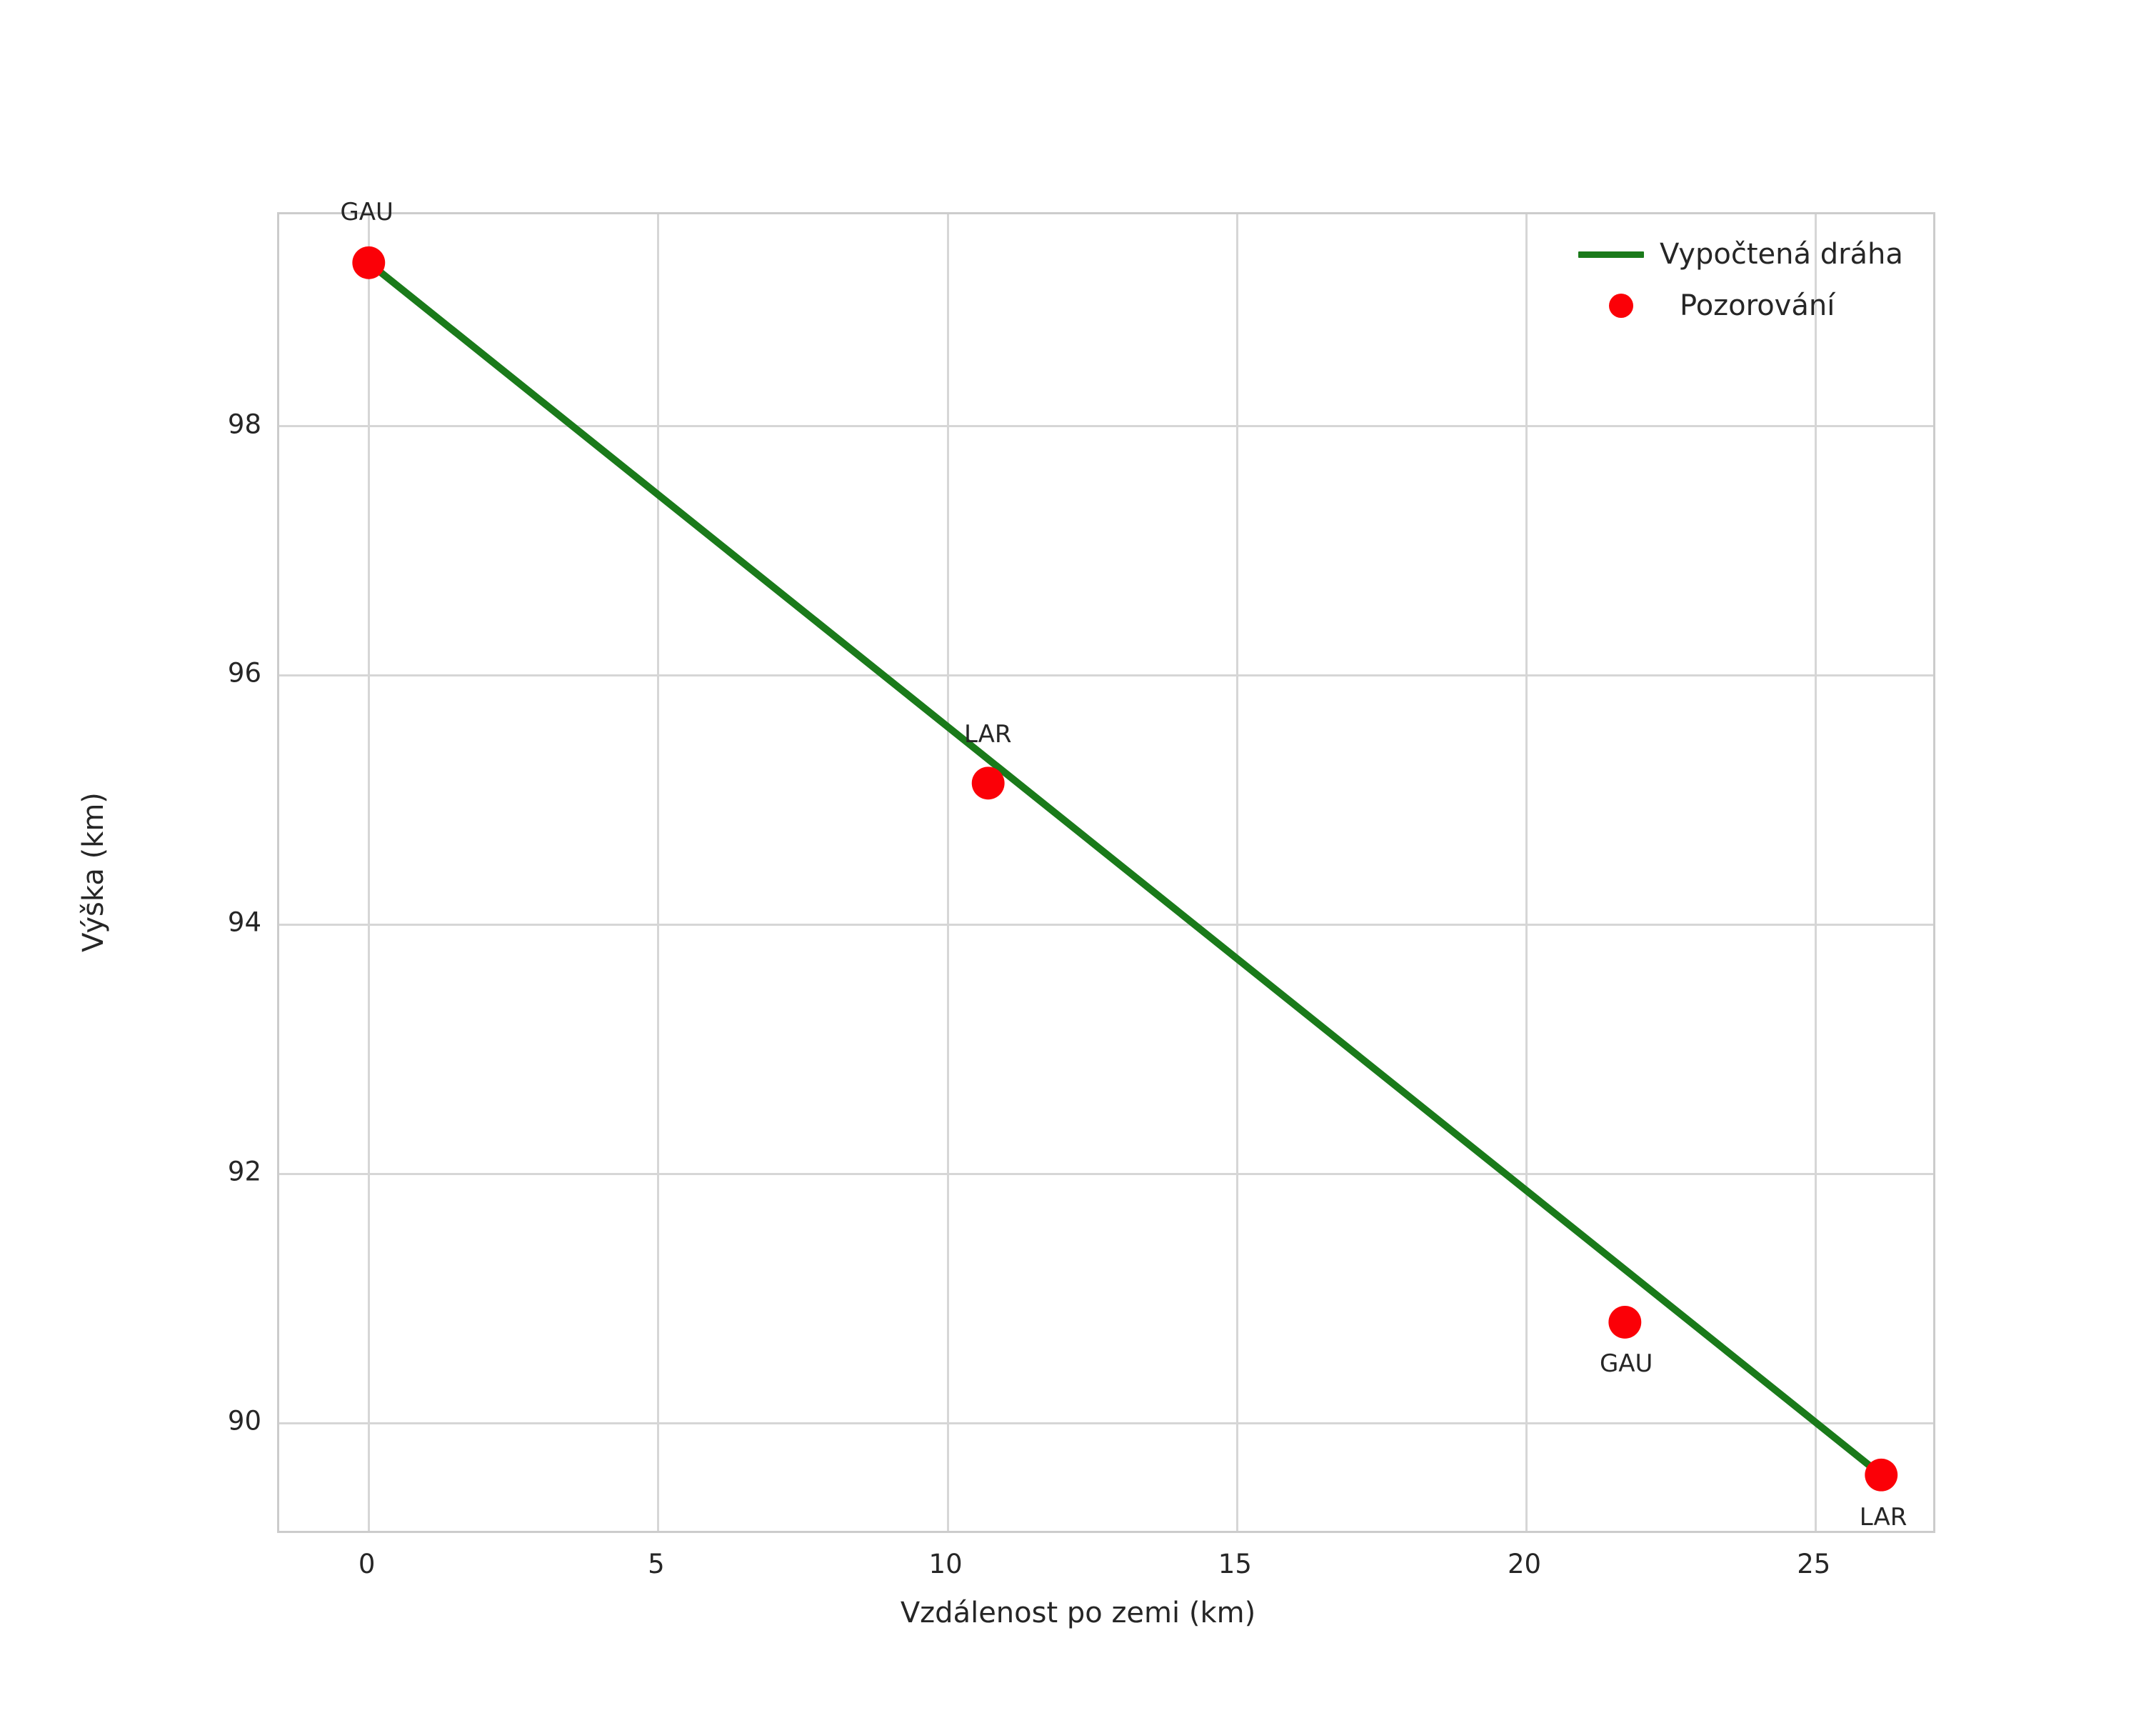  I want to click on y-tick-label: 92, so click(244, 1171).